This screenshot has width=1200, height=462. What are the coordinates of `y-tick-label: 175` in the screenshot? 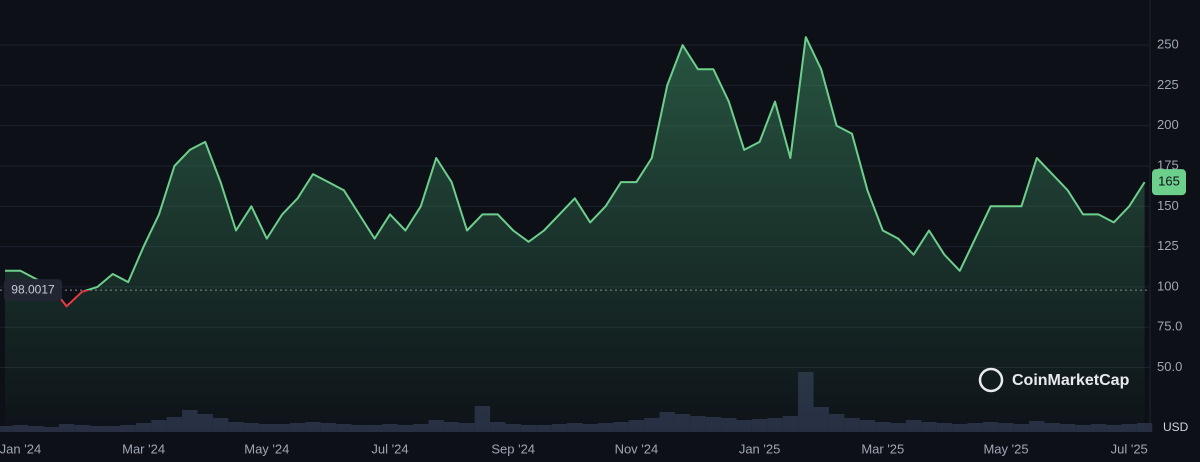 It's located at (1168, 164).